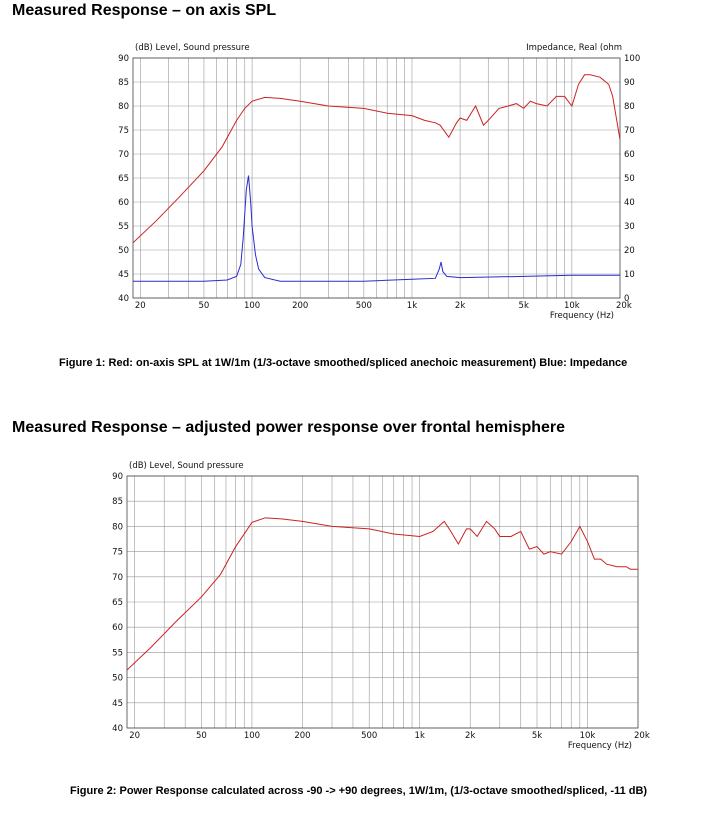 This screenshot has width=722, height=813. What do you see at coordinates (629, 251) in the screenshot?
I see `y2-tick-label: 20` at bounding box center [629, 251].